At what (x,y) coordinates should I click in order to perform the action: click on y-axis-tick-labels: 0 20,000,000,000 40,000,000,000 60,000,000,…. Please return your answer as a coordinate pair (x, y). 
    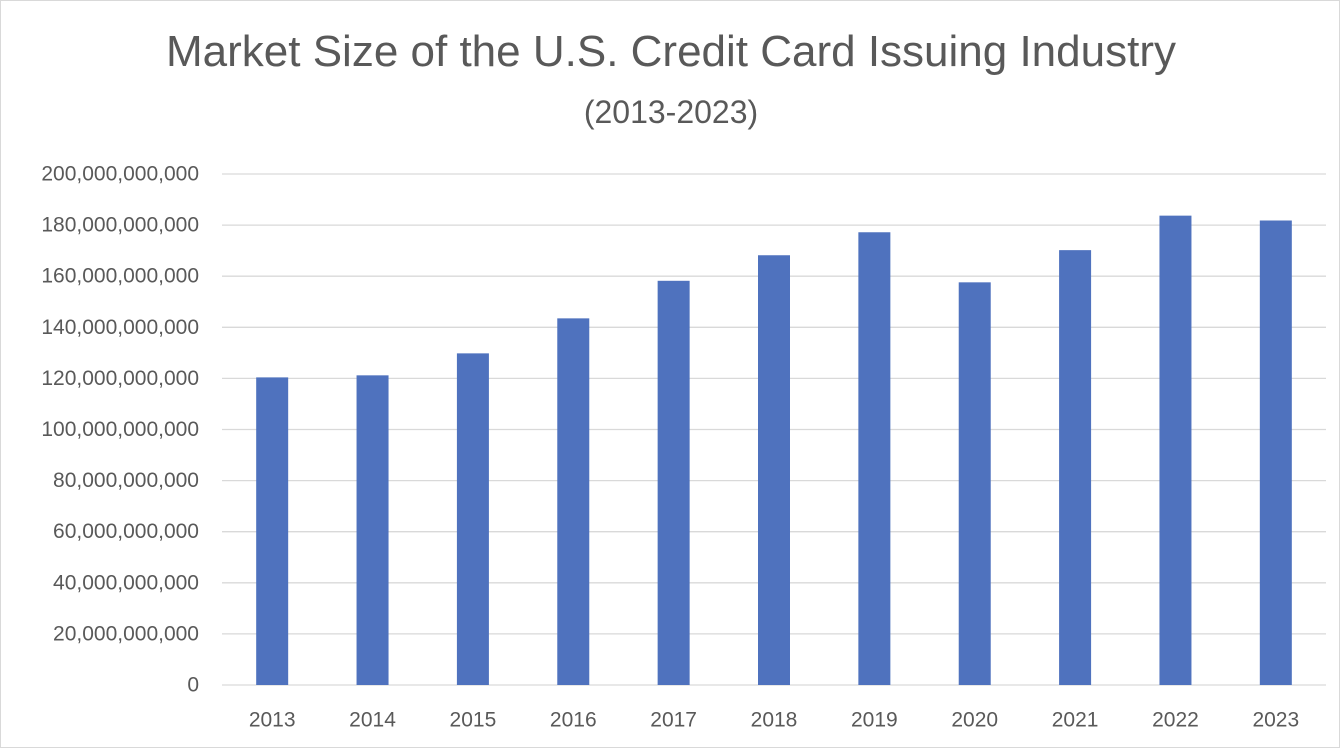
    Looking at the image, I should click on (120, 430).